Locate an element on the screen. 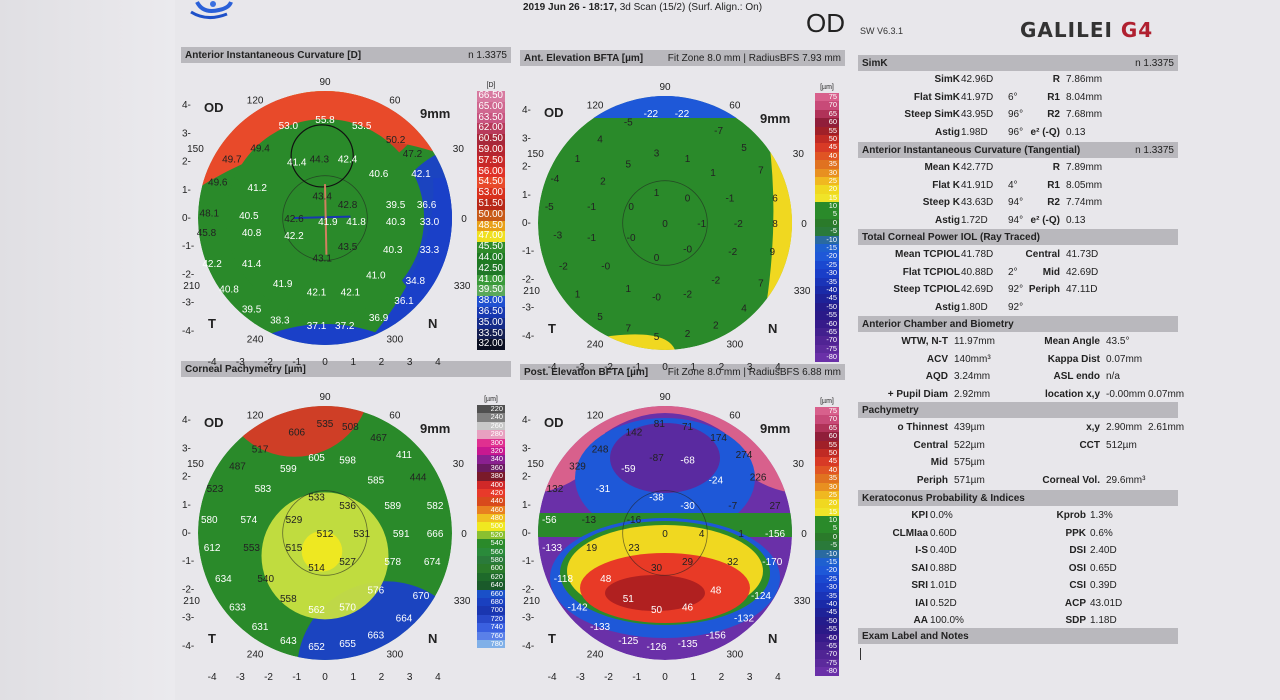 This screenshot has height=700, width=1280. section-pachymetry: Pachymetry is located at coordinates (1018, 410).